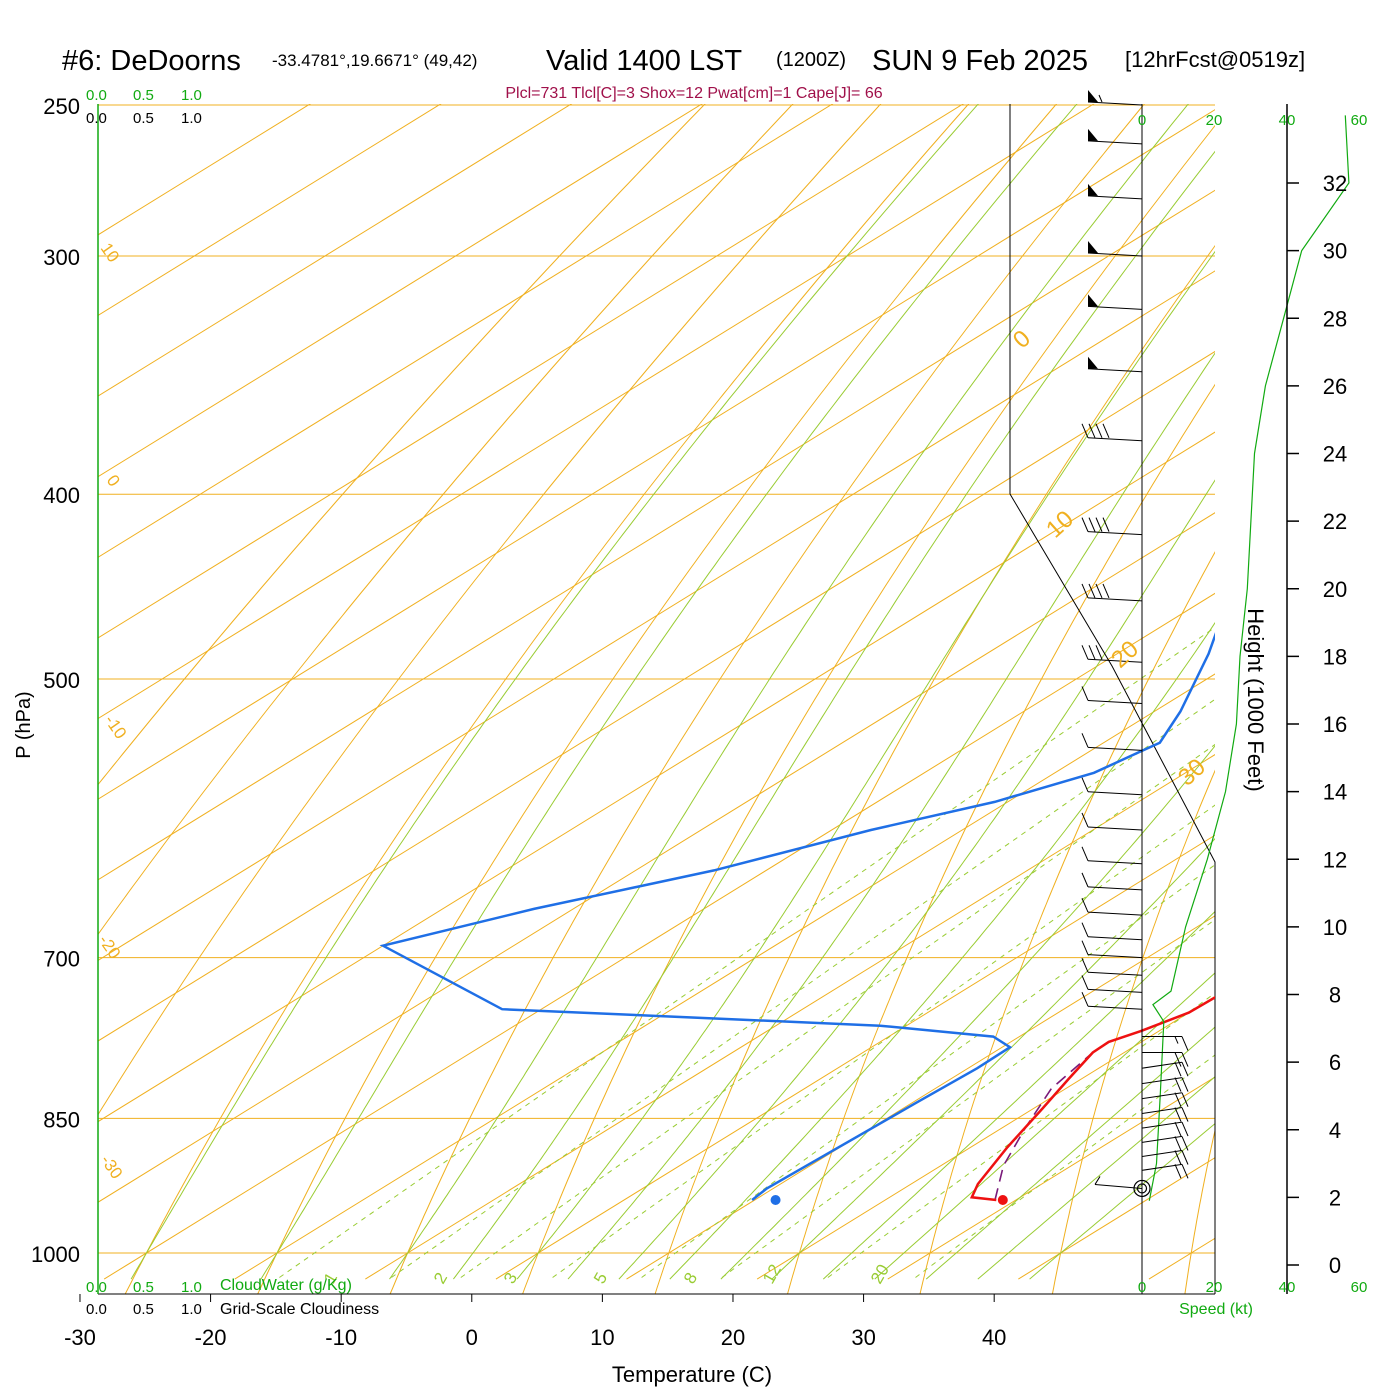 This screenshot has width=1400, height=1400. What do you see at coordinates (690, 1278) in the screenshot?
I see `mixing-ratio-label-8: 8` at bounding box center [690, 1278].